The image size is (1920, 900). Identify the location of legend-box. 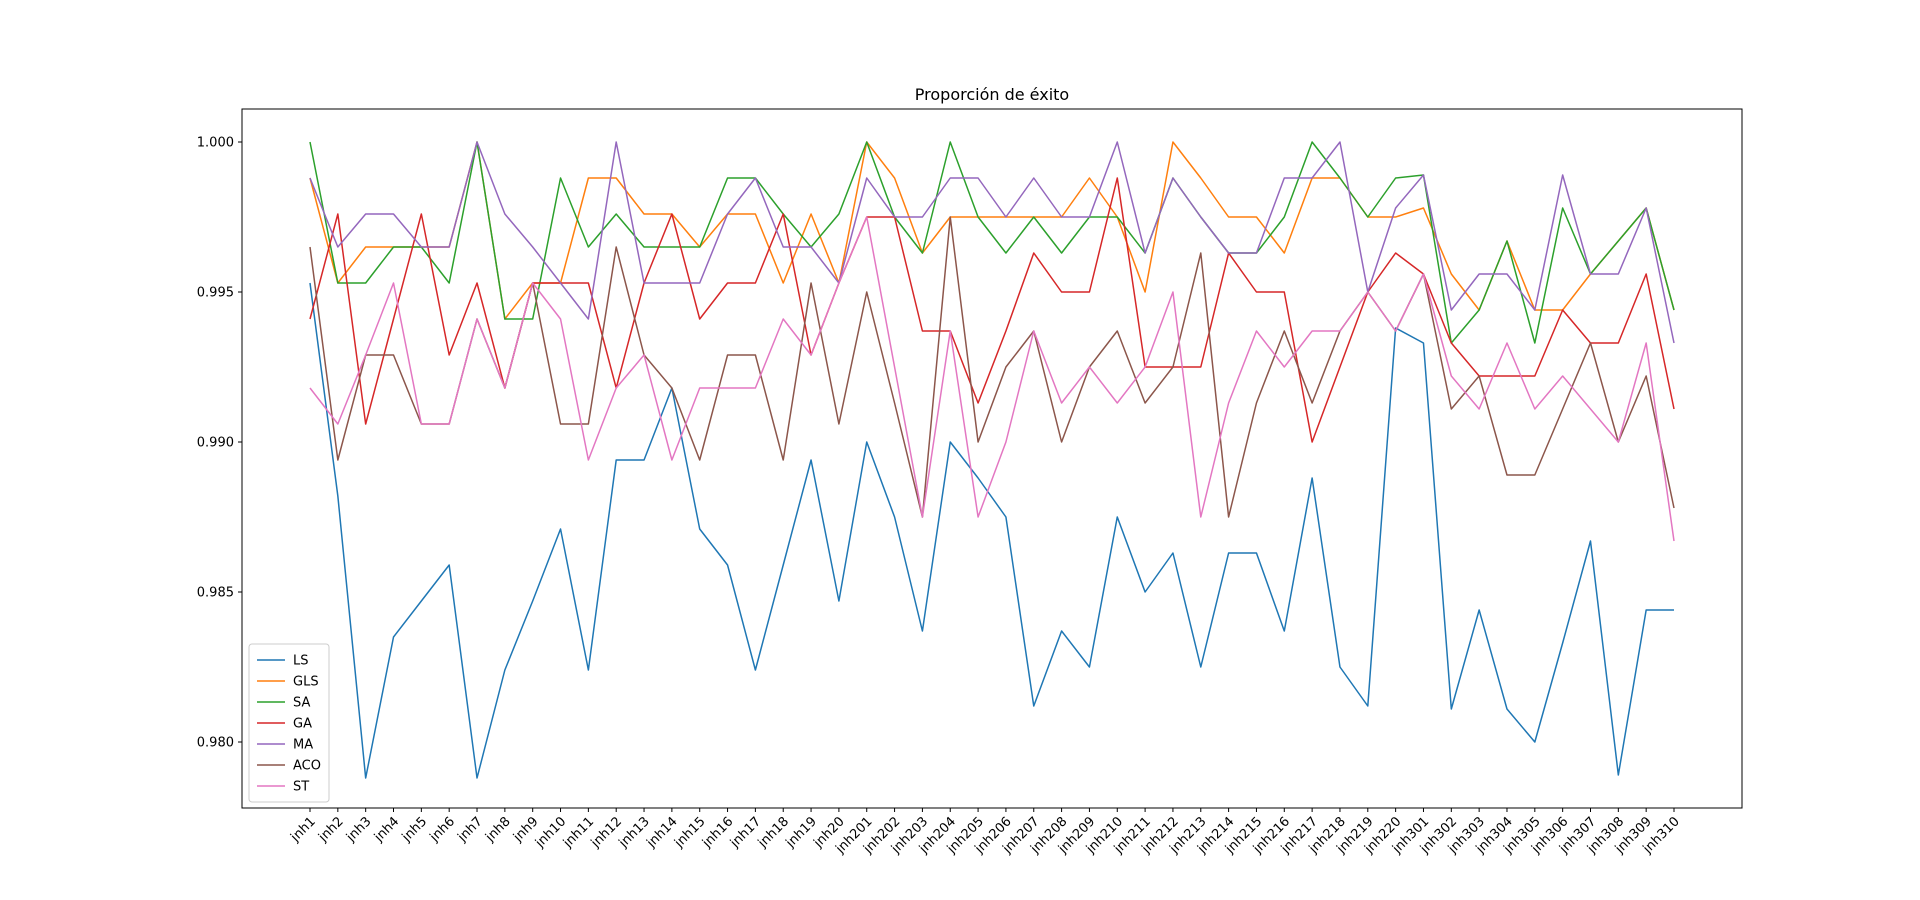
(289, 723).